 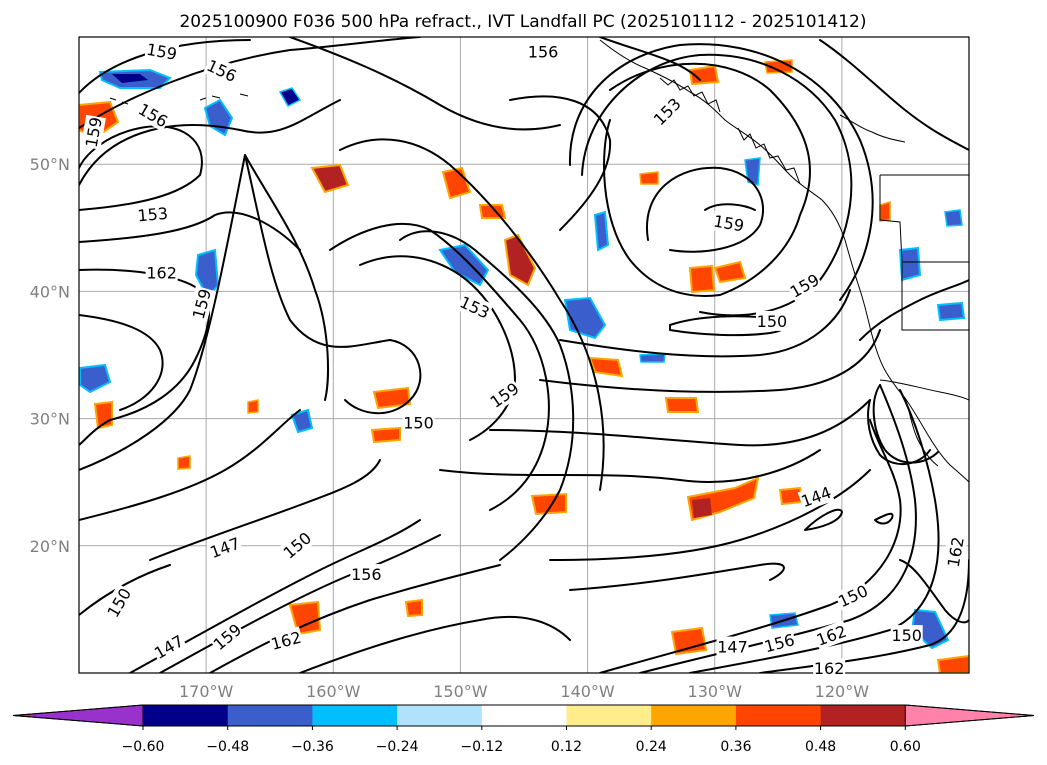 What do you see at coordinates (50, 164) in the screenshot?
I see `latitude-label: 50°N` at bounding box center [50, 164].